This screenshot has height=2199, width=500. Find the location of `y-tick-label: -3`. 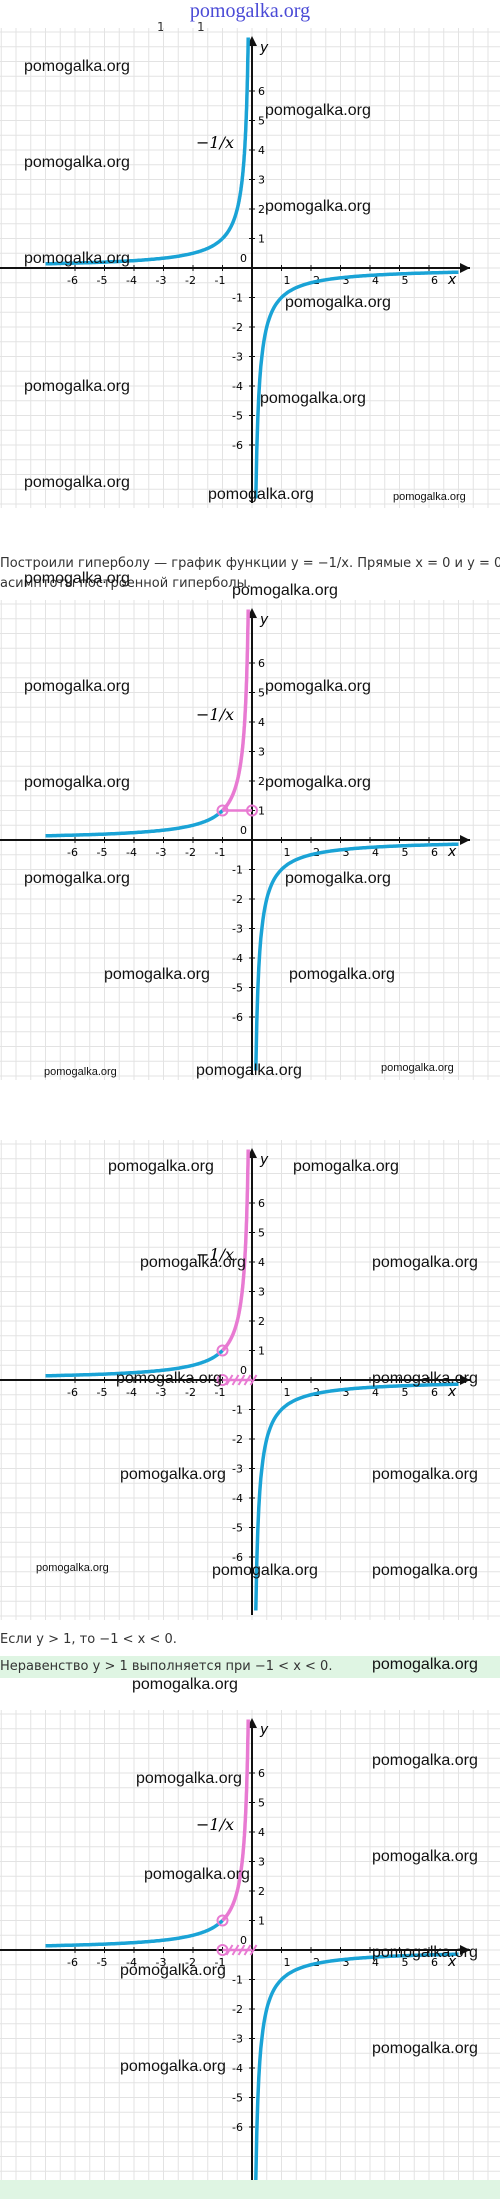

y-tick-label: -3 is located at coordinates (237, 2039).